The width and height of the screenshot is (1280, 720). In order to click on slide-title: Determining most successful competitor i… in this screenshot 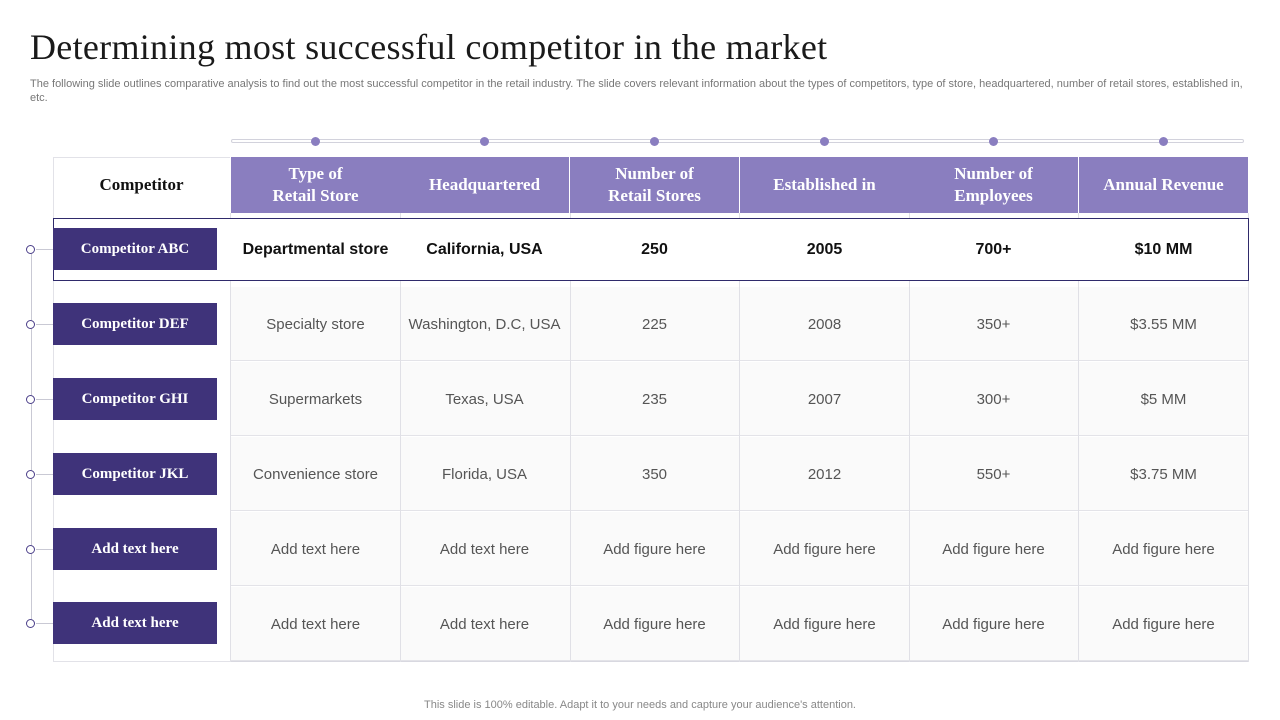, I will do `click(429, 47)`.